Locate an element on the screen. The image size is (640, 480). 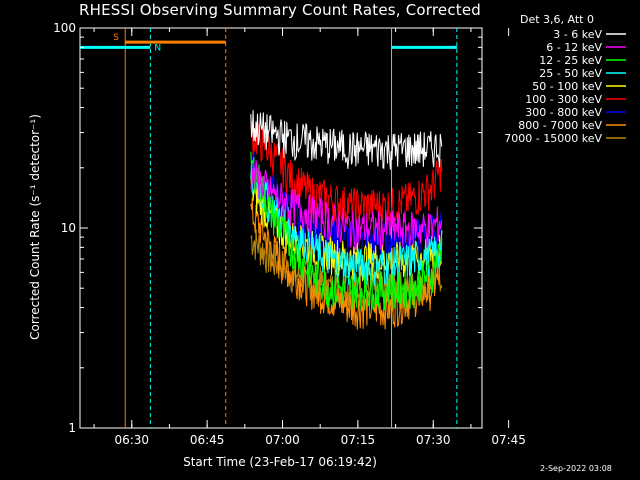
y-tick-label: 100 is located at coordinates (64, 28).